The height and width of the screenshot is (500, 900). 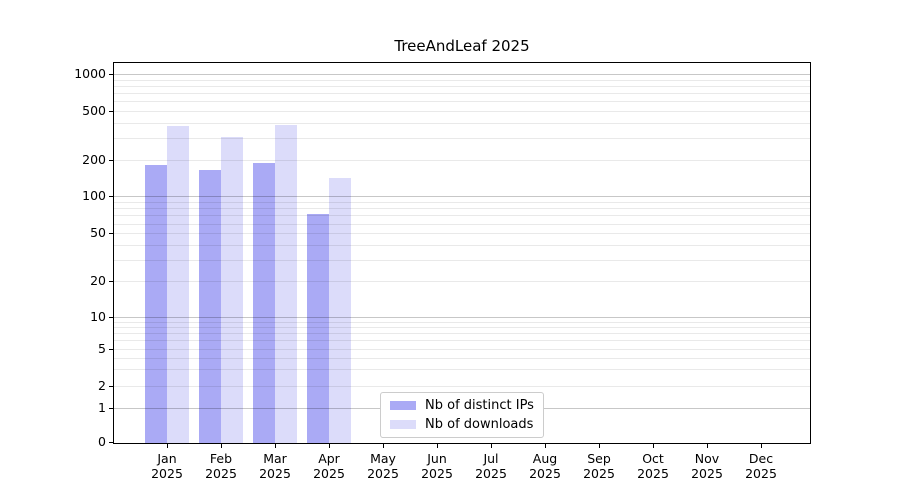 What do you see at coordinates (90, 74) in the screenshot?
I see `y-tick-label: 1000` at bounding box center [90, 74].